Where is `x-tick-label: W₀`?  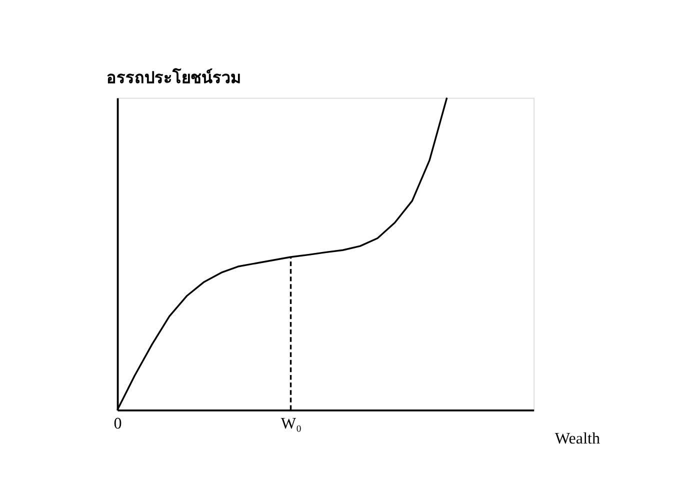
x-tick-label: W₀ is located at coordinates (291, 423).